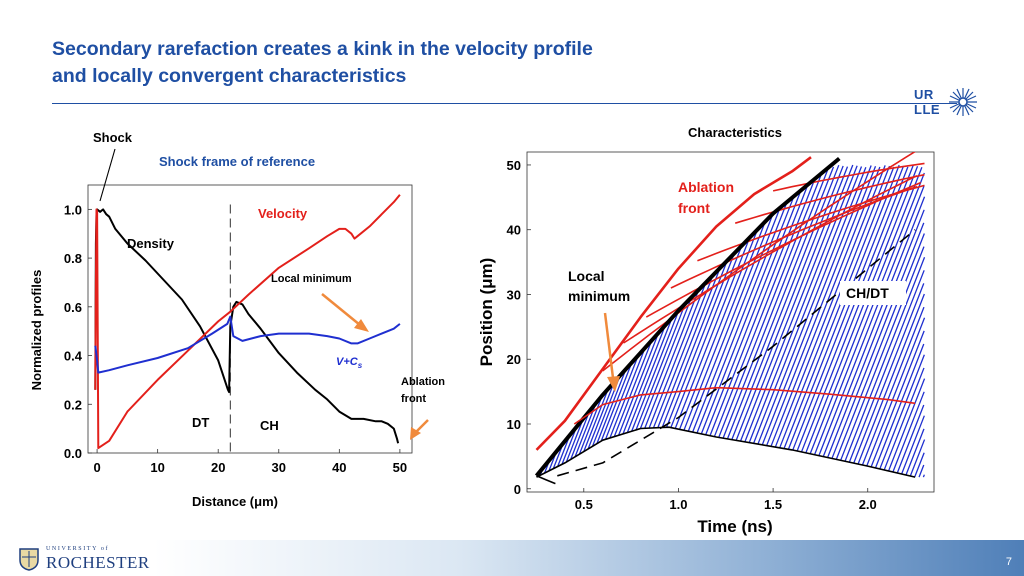 This screenshot has width=1024, height=576. I want to click on y-tick-label: 50, so click(514, 165).